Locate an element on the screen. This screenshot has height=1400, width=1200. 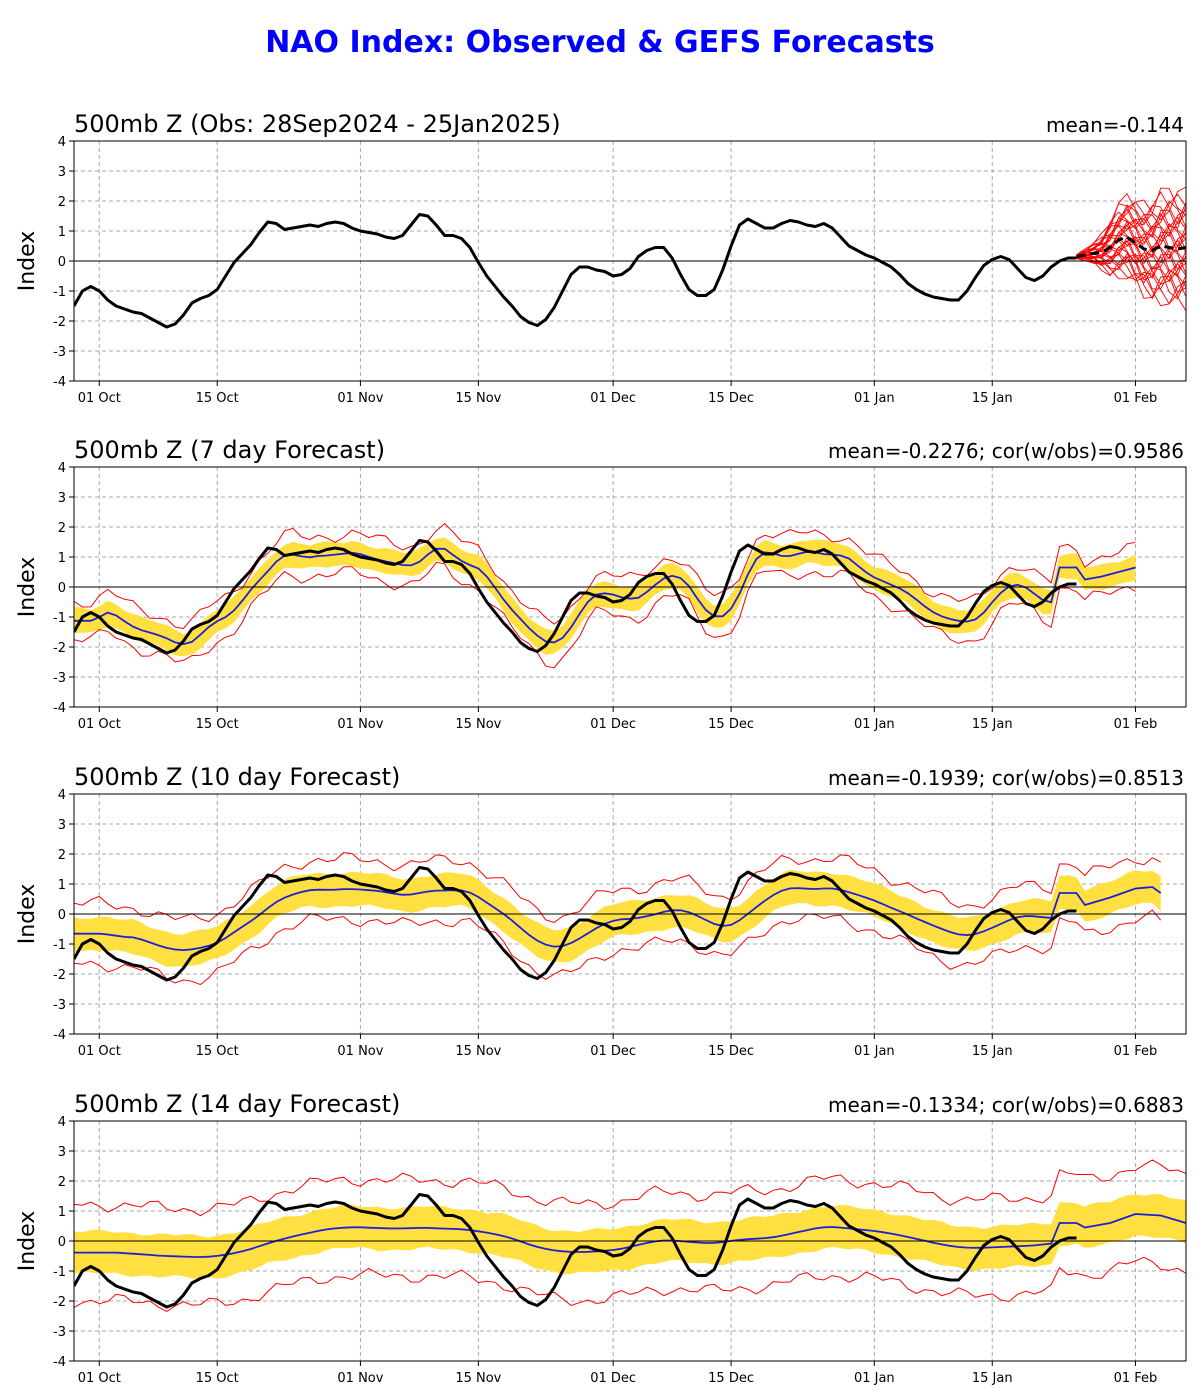
spread-band is located at coordinates (630, 1236).